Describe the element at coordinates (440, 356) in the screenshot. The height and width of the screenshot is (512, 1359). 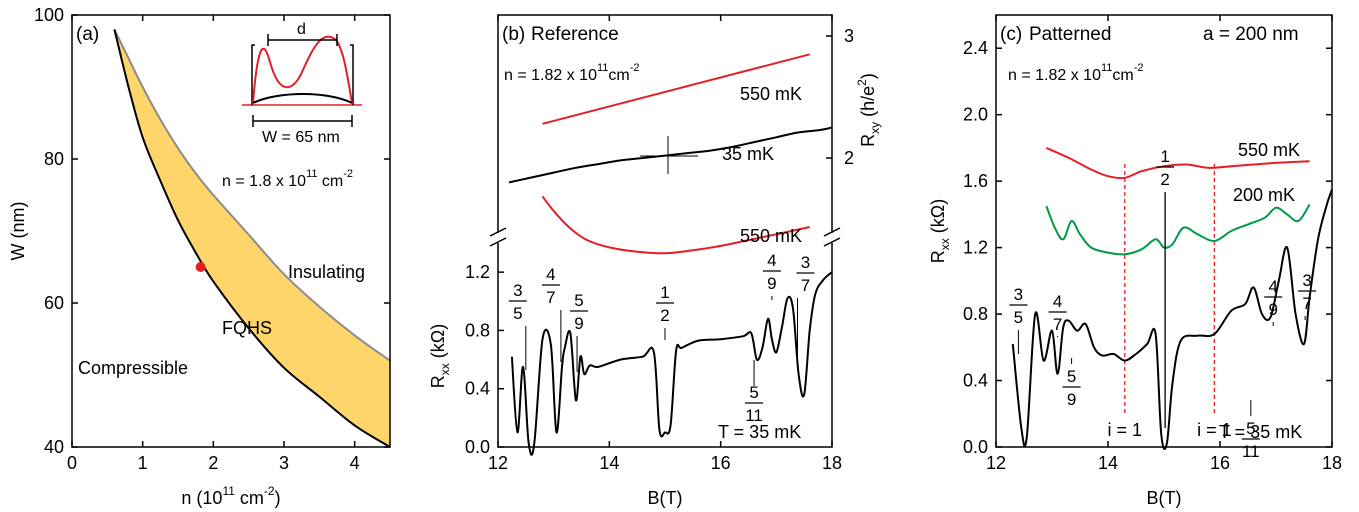
I see `rxx-axis-label: Rxx (kΩ)` at that location.